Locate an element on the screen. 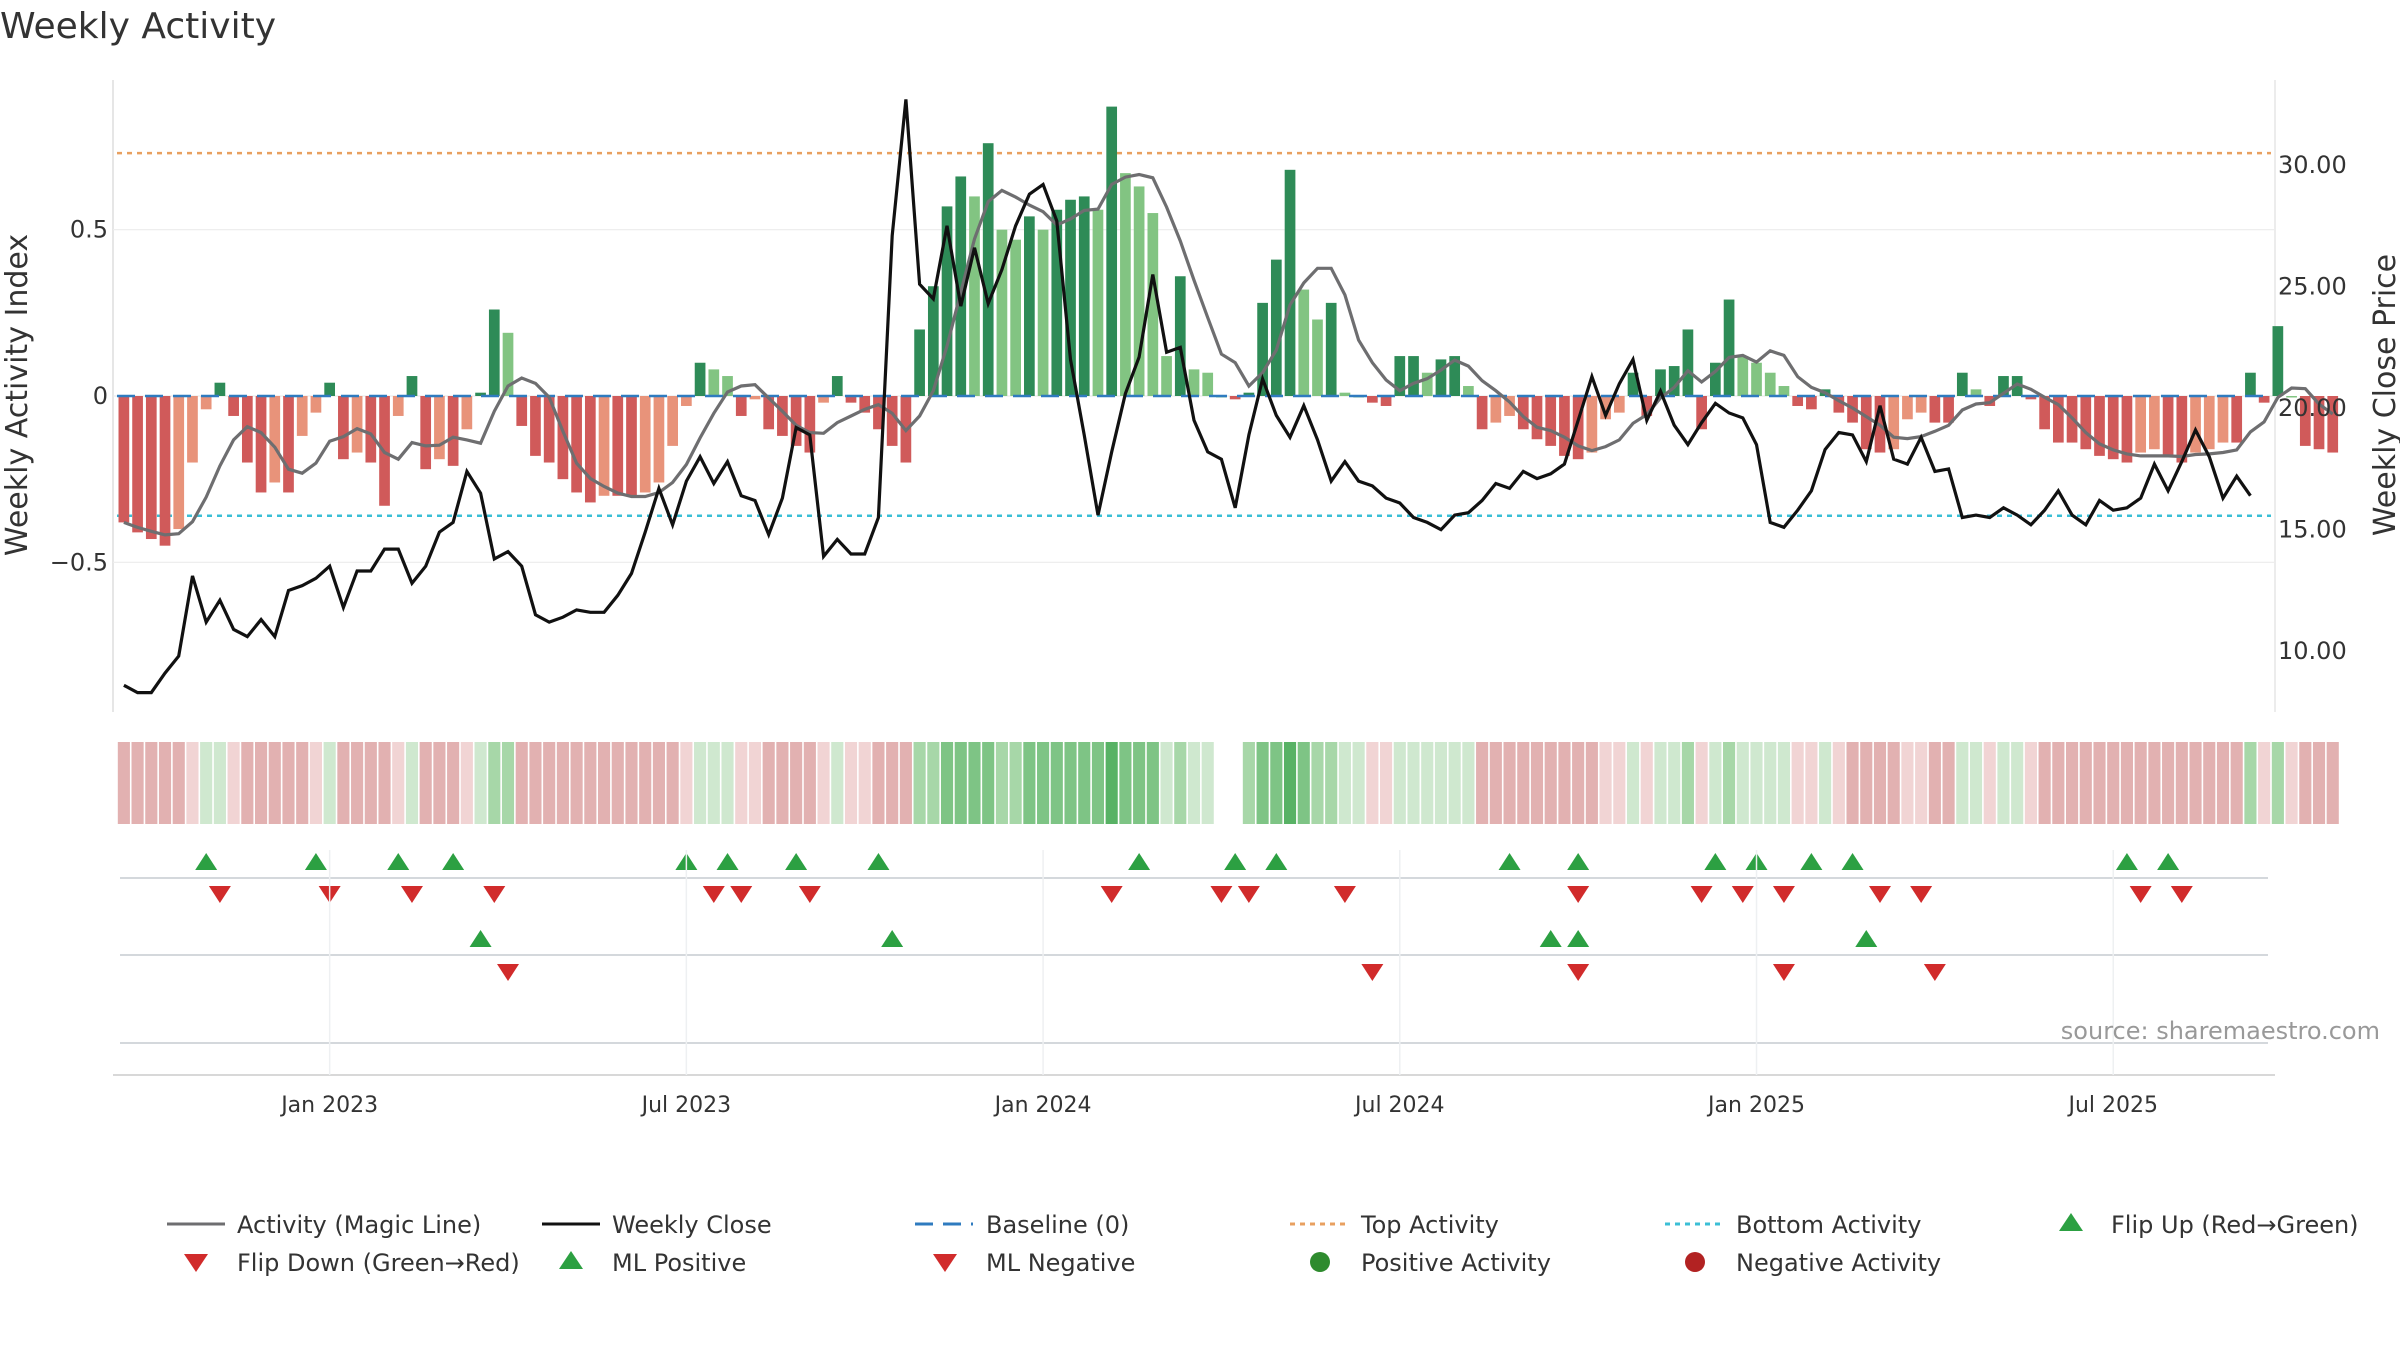 The image size is (2400, 1350). ml-positive-marker is located at coordinates (1578, 938).